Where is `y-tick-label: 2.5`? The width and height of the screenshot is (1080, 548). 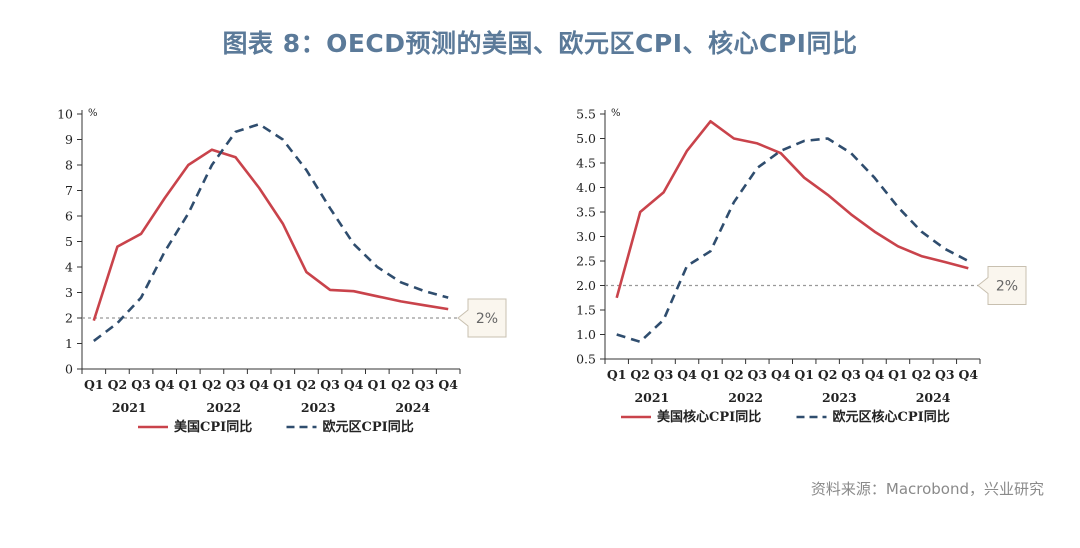 y-tick-label: 2.5 is located at coordinates (586, 261).